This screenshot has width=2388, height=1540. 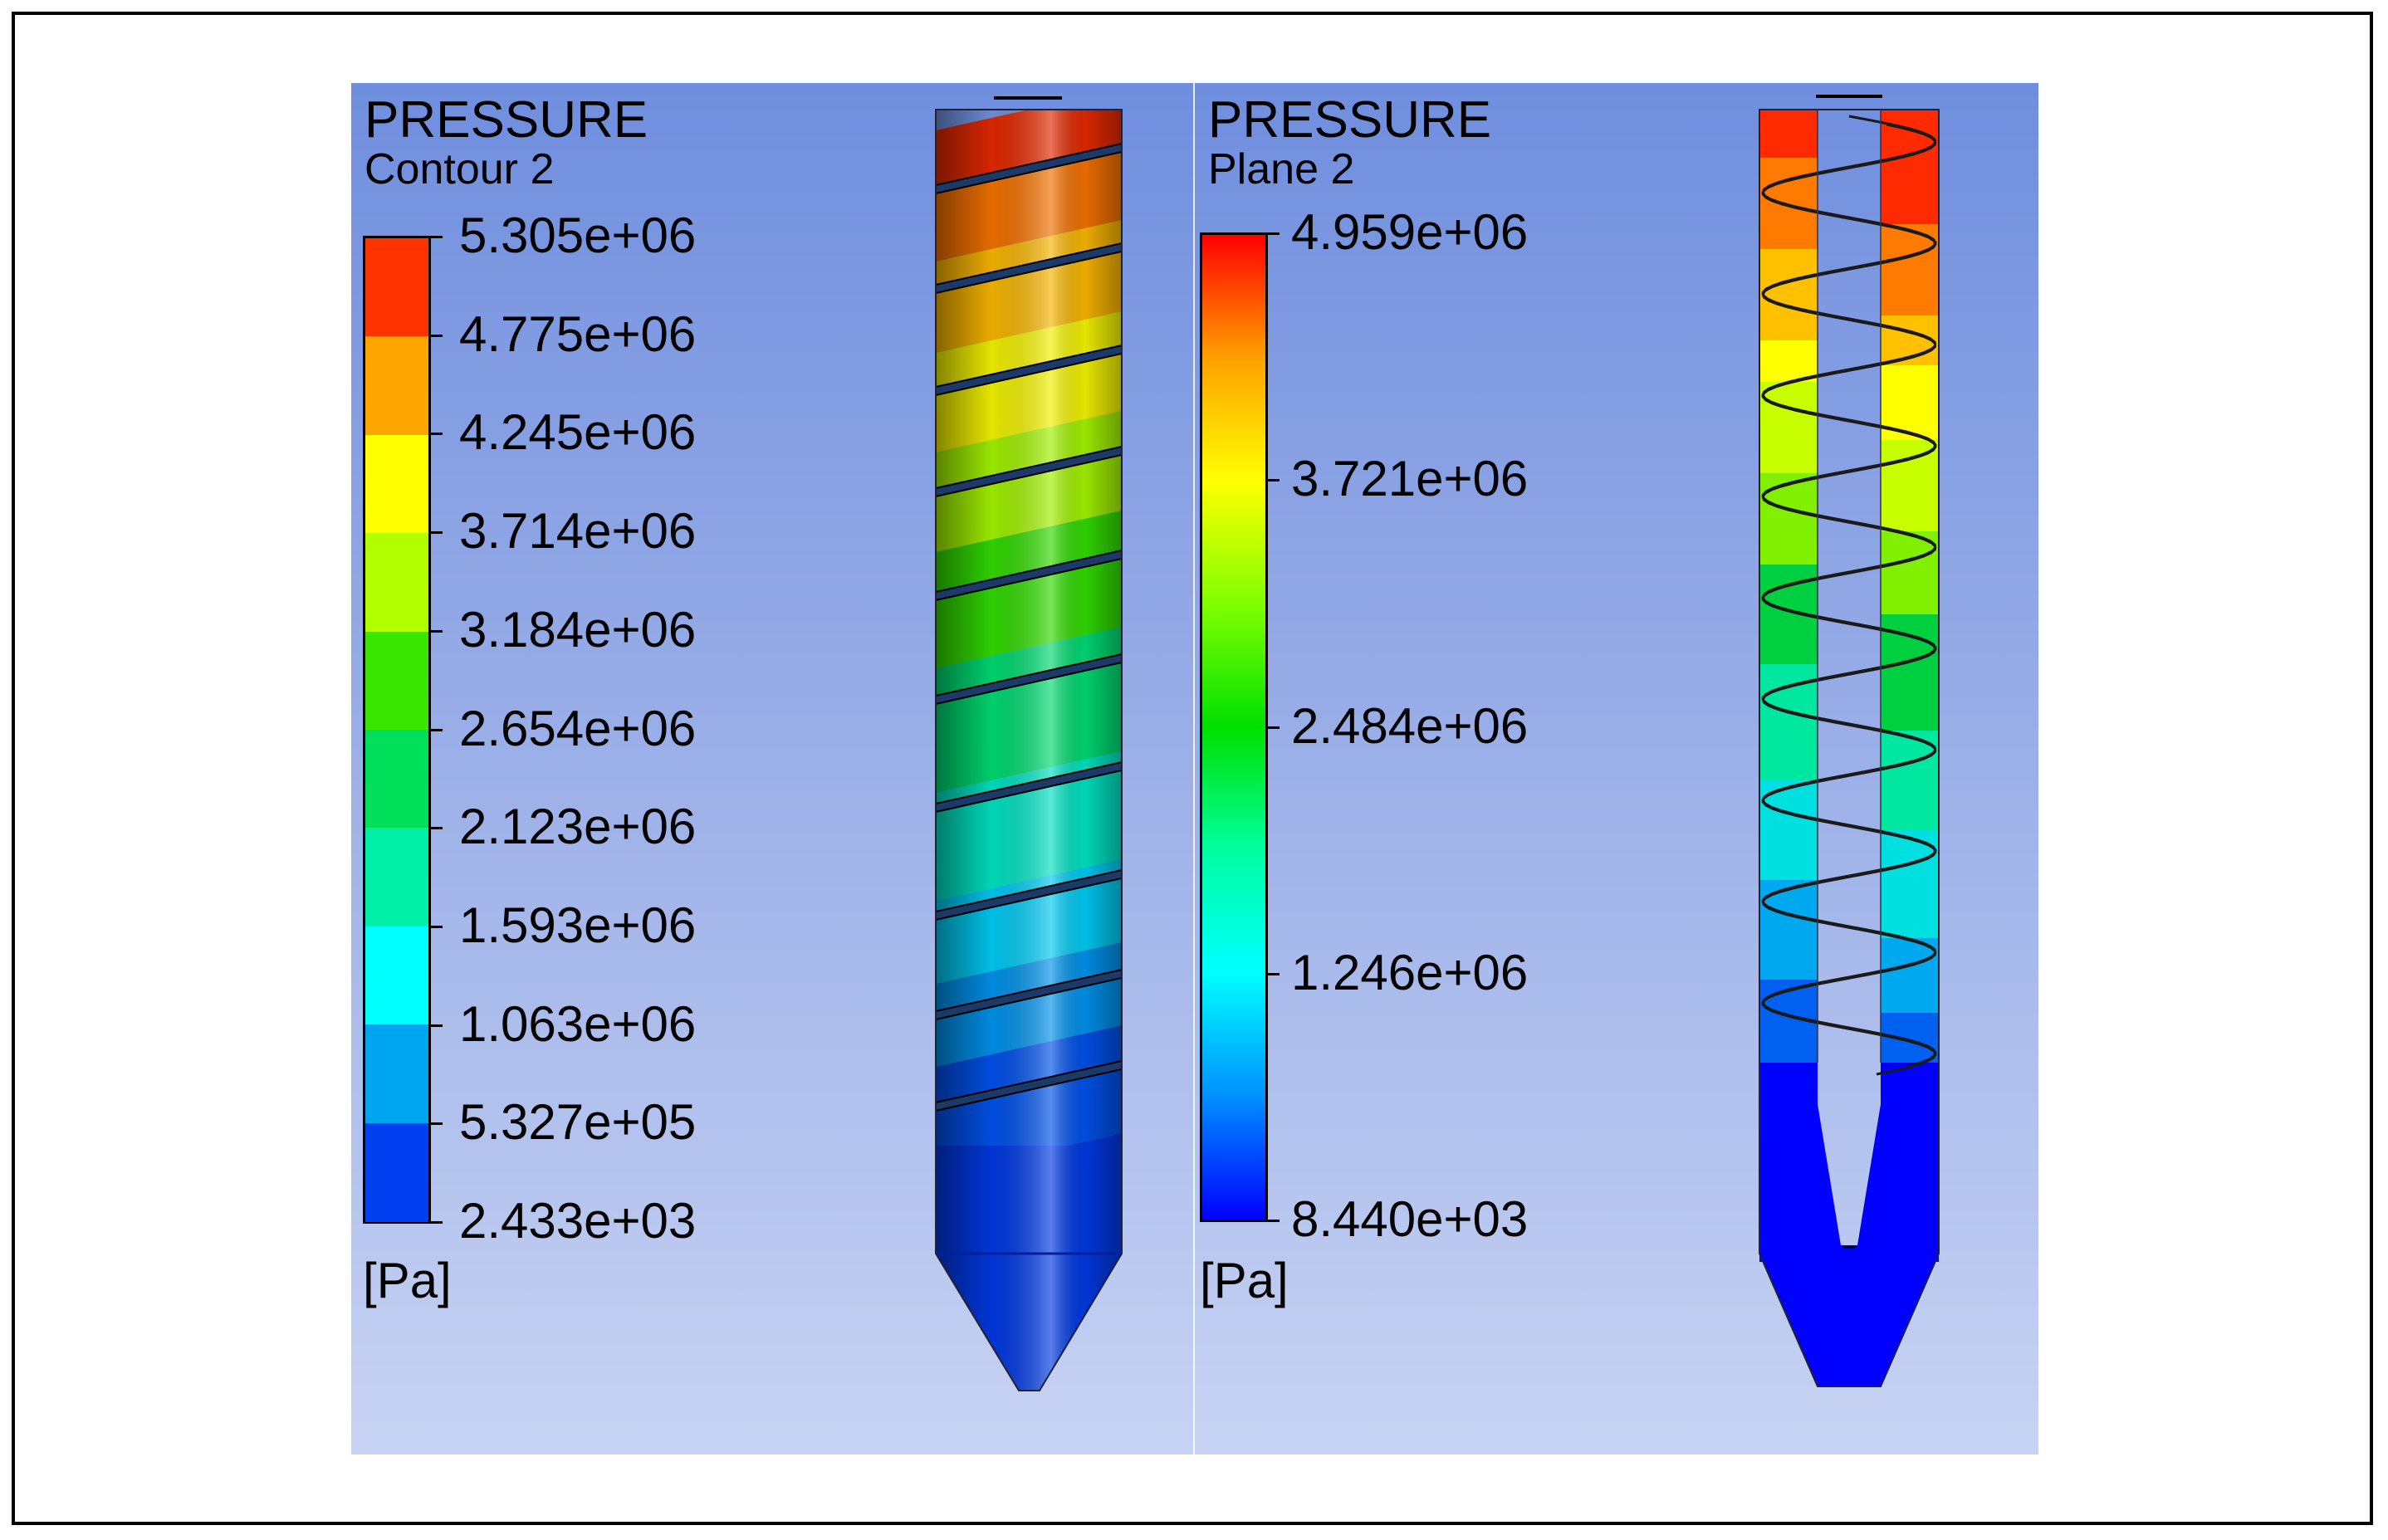 I want to click on legend-subtitle: Plane 2, so click(x=1281, y=169).